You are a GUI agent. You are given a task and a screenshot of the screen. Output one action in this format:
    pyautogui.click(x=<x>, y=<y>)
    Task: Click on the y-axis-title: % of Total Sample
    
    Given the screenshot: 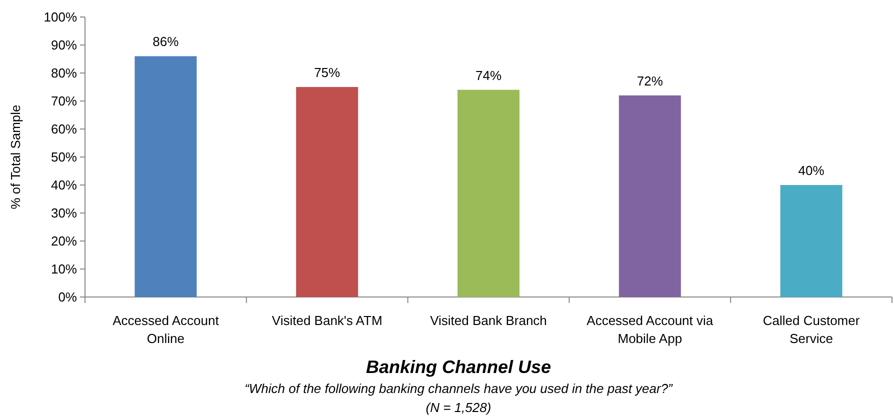 What is the action you would take?
    pyautogui.click(x=15, y=157)
    